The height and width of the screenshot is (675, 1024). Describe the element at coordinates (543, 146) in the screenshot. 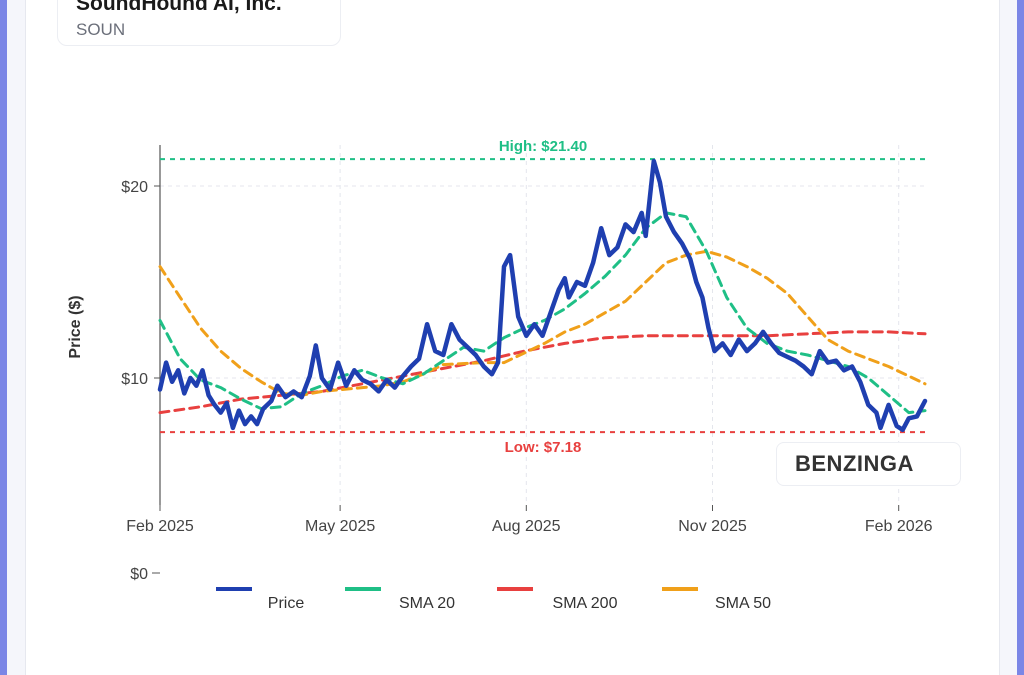

I see `high-label: High: $21.40` at that location.